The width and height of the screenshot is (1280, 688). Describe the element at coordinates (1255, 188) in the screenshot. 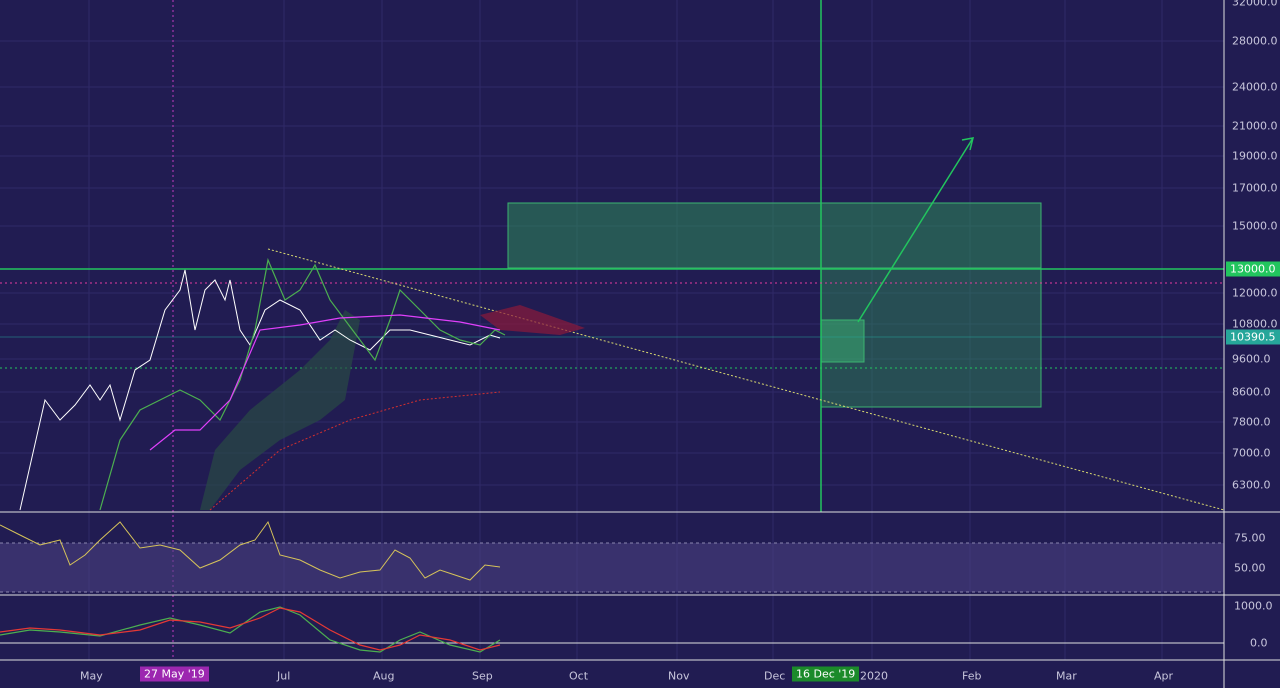

I see `price-label: 17000.0` at that location.